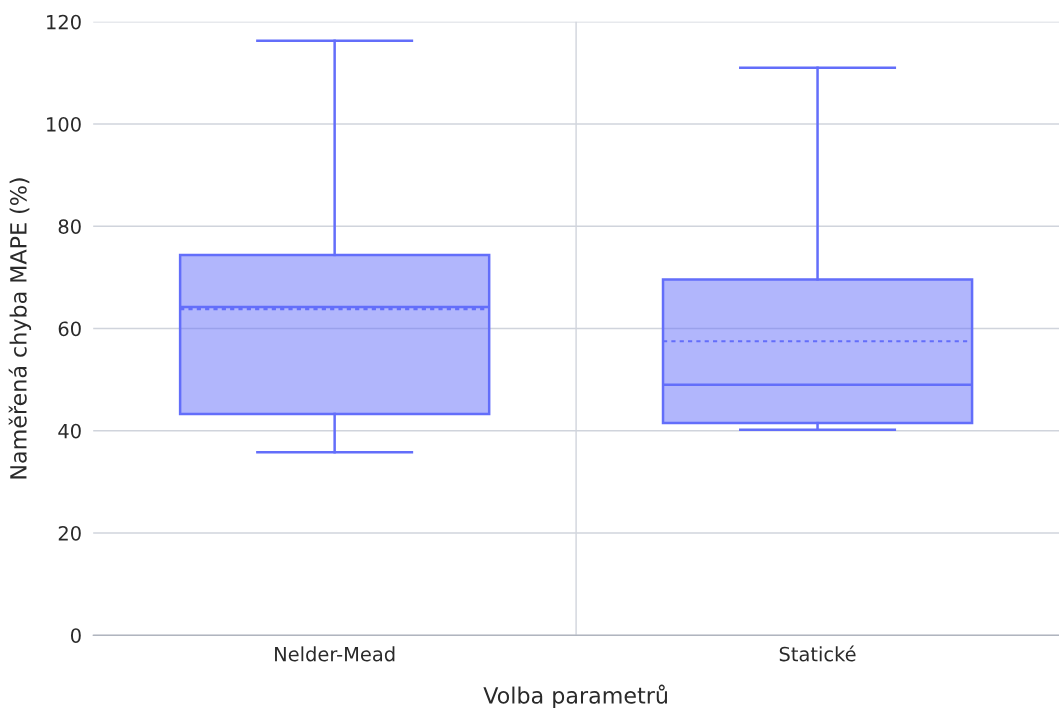  I want to click on y-tick-label: 40, so click(69, 431).